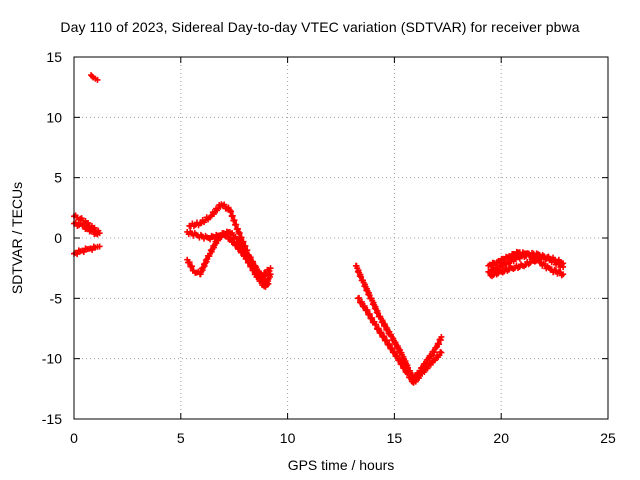 The width and height of the screenshot is (640, 480). What do you see at coordinates (501, 438) in the screenshot?
I see `x-tick-label: 20` at bounding box center [501, 438].